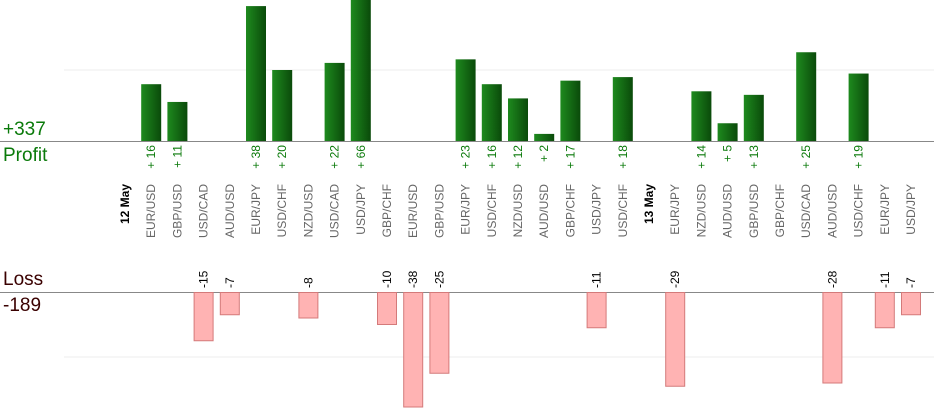  What do you see at coordinates (24, 129) in the screenshot?
I see `profit-total: +337` at bounding box center [24, 129].